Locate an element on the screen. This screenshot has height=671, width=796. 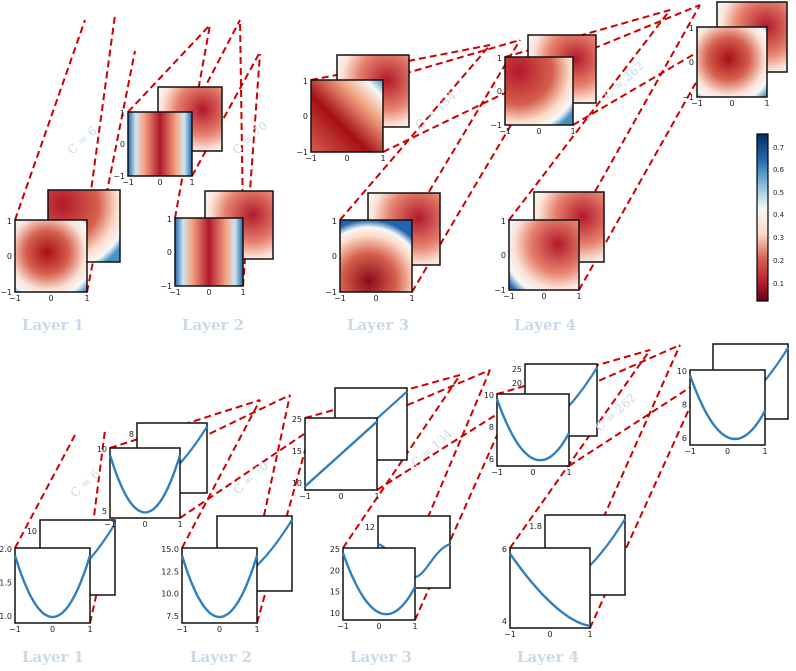
layer-label: Layer 4 is located at coordinates (548, 657).